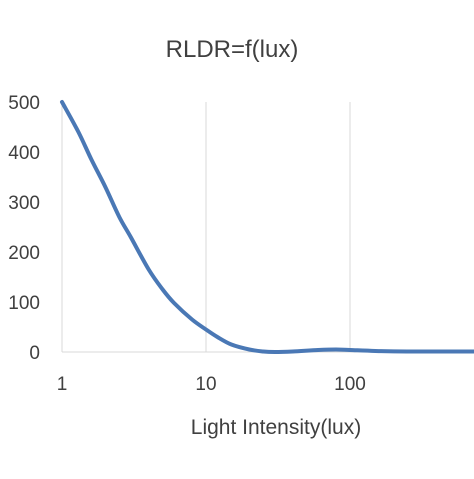 This screenshot has width=474, height=479. Describe the element at coordinates (24, 153) in the screenshot. I see `y-tick-label: 400` at that location.